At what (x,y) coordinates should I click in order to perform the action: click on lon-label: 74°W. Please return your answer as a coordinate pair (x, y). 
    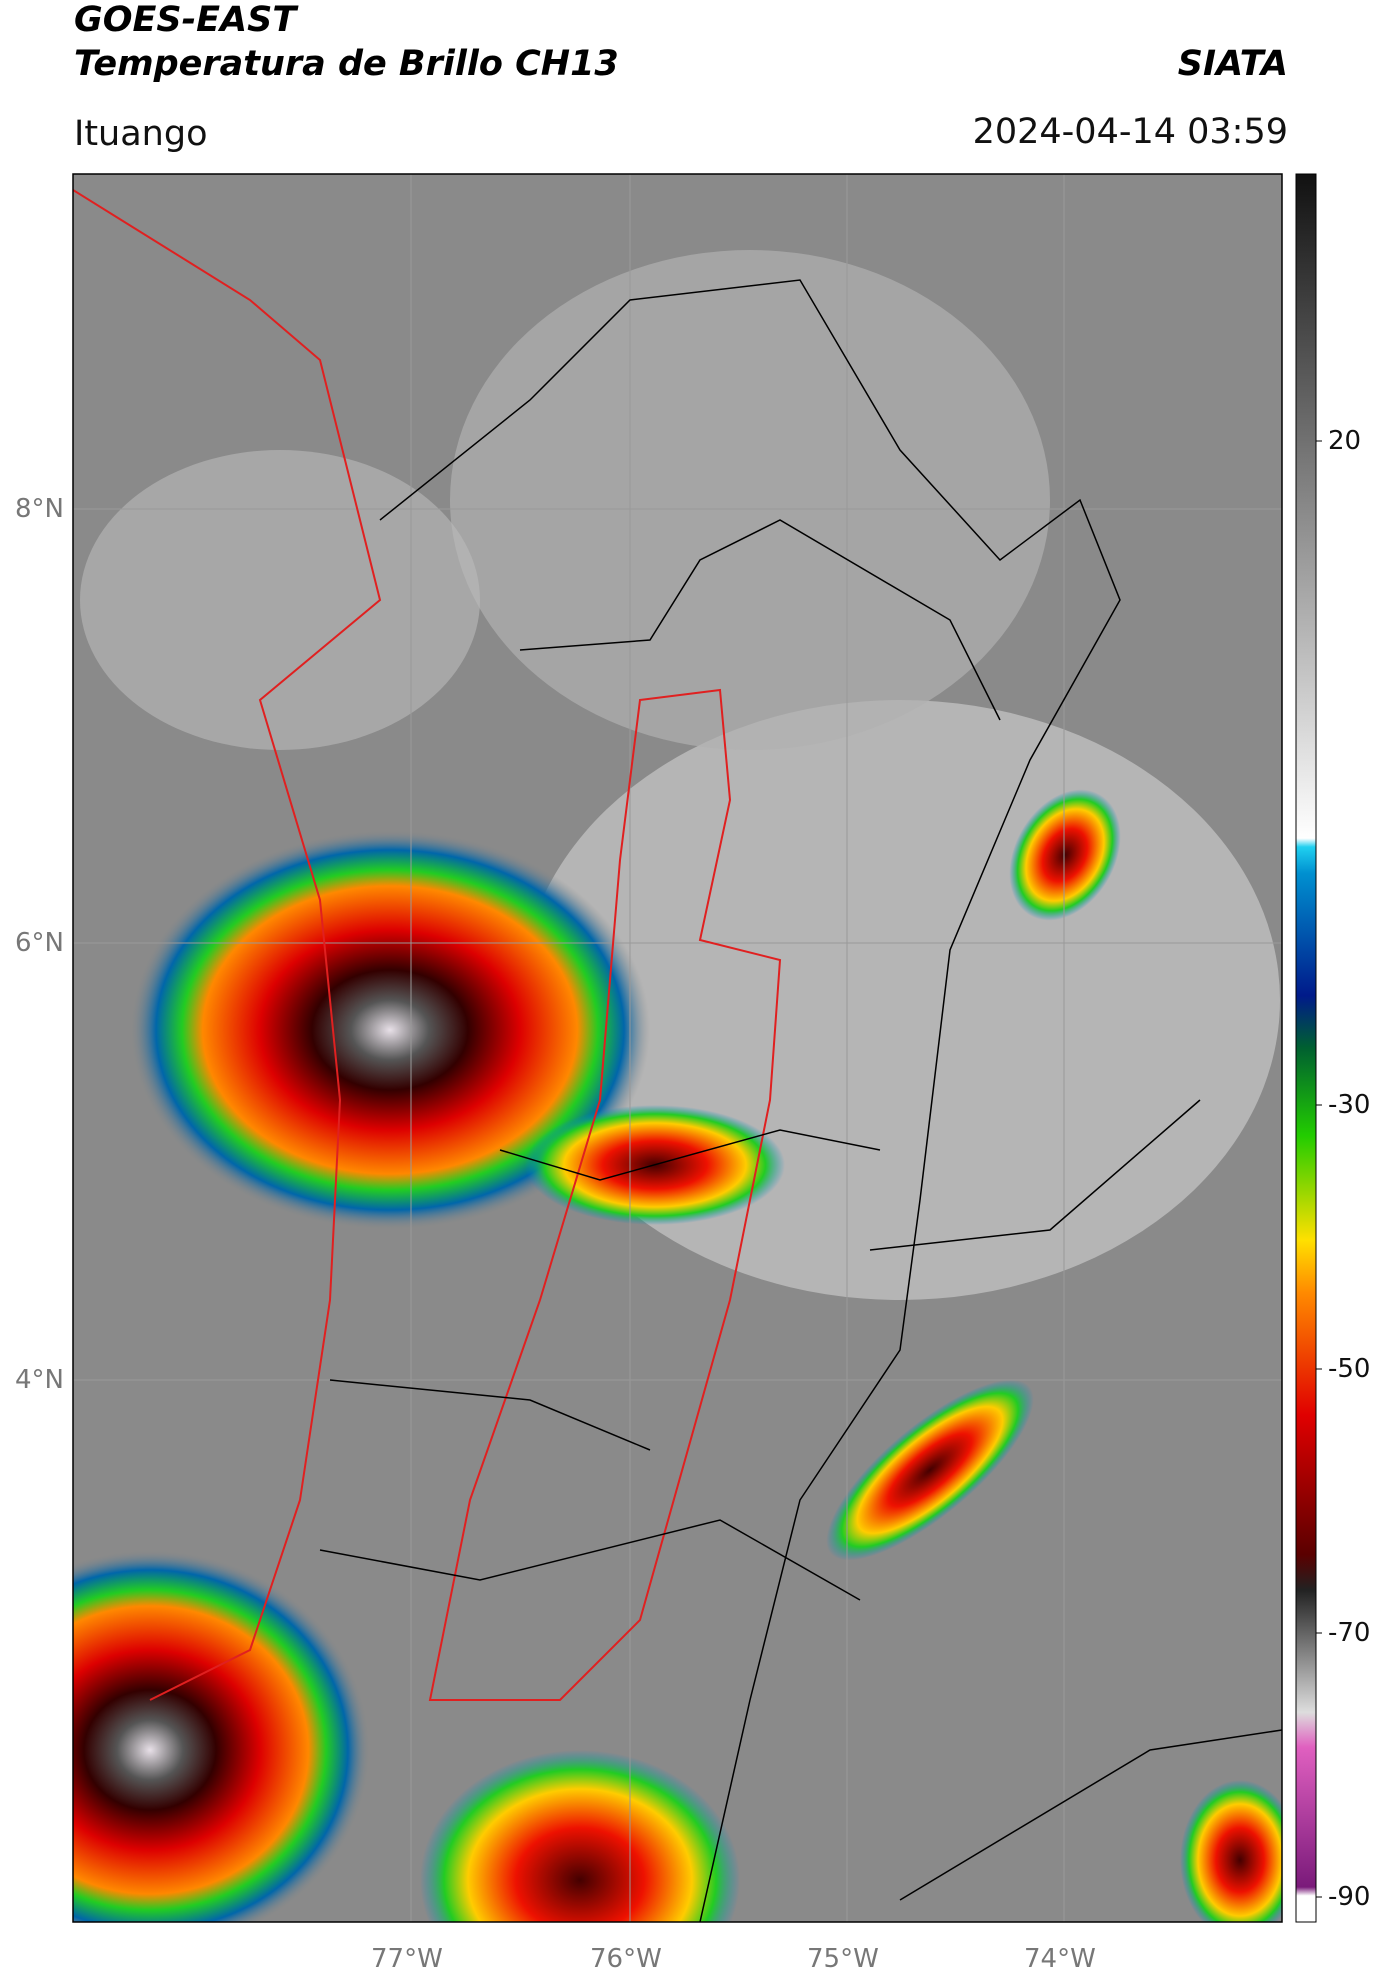
    Looking at the image, I should click on (1060, 1959).